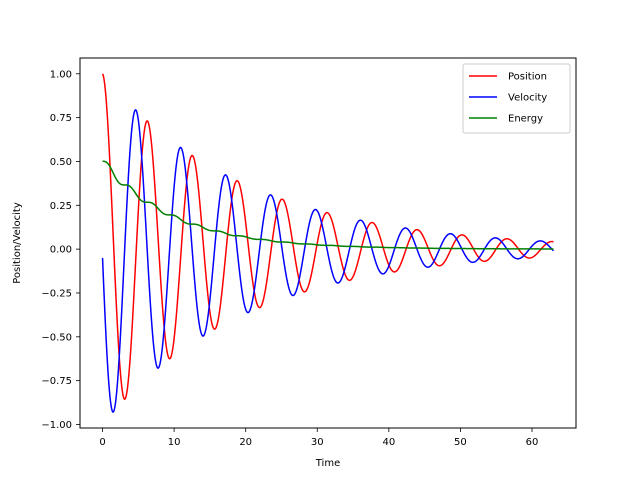  I want to click on y-tick-label: 1.00, so click(61, 74).